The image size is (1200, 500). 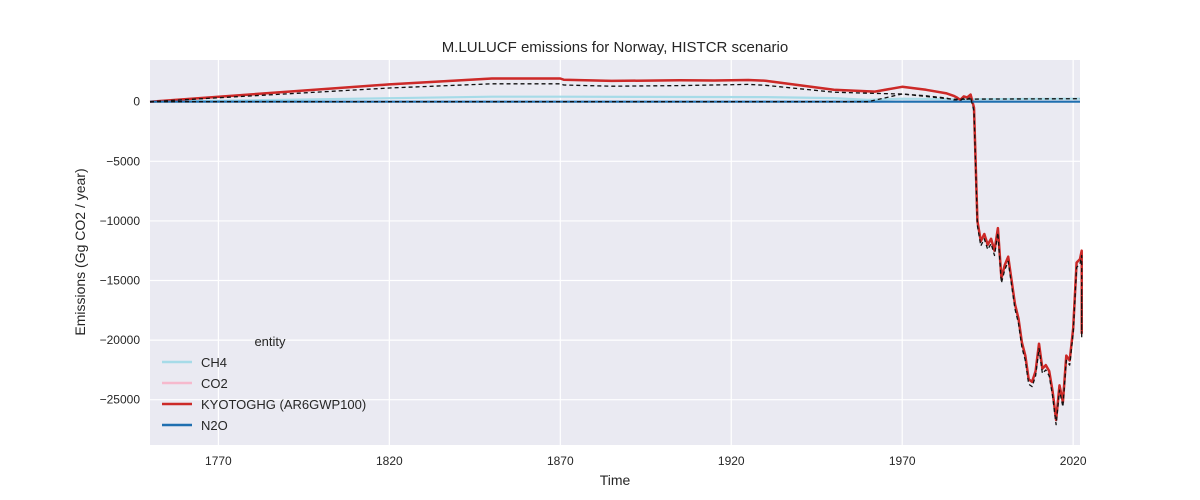 I want to click on x-tick-label: 1820, so click(x=389, y=461).